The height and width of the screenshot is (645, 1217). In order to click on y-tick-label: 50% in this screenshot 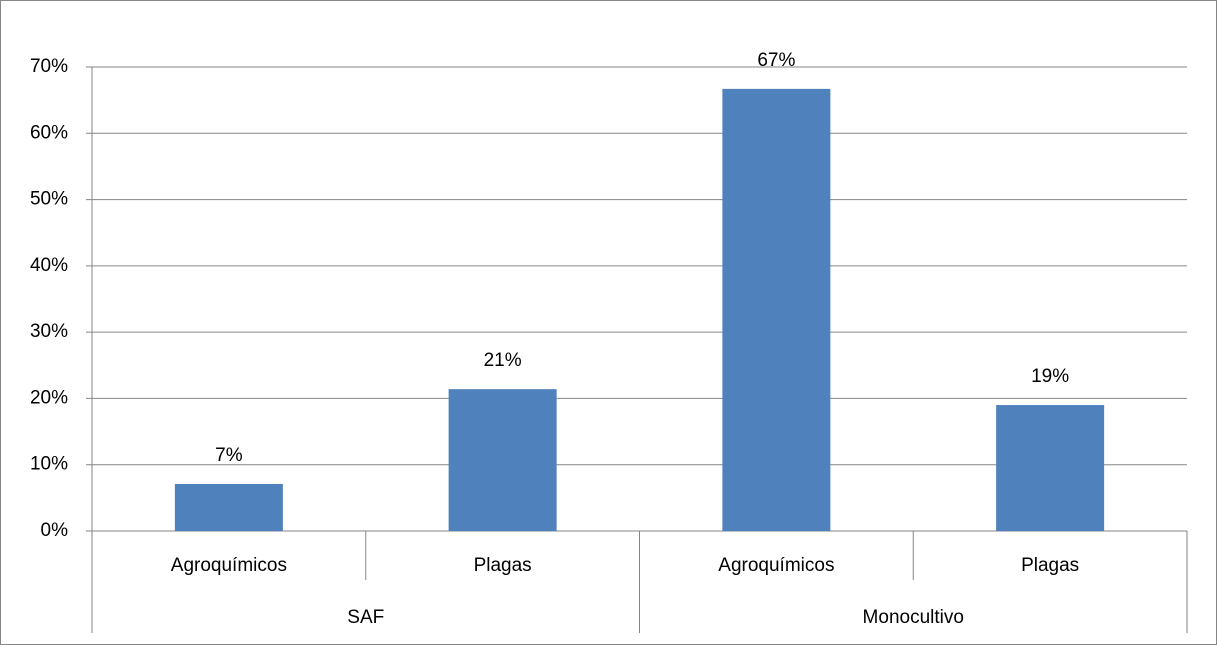, I will do `click(49, 199)`.